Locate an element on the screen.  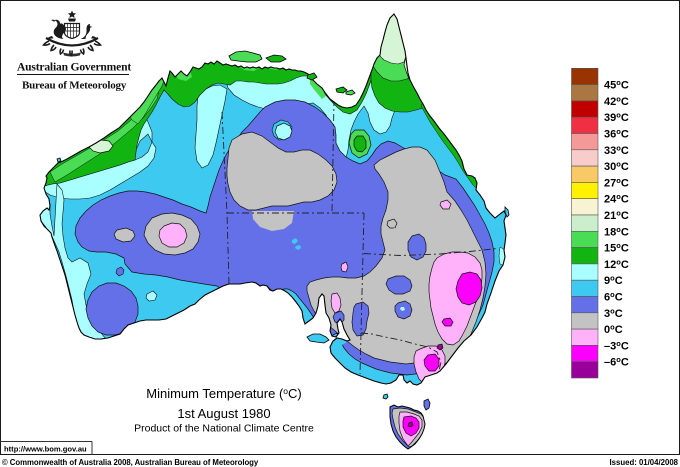
svg-text: http://www.bom.gov.au is located at coordinates (45, 449).